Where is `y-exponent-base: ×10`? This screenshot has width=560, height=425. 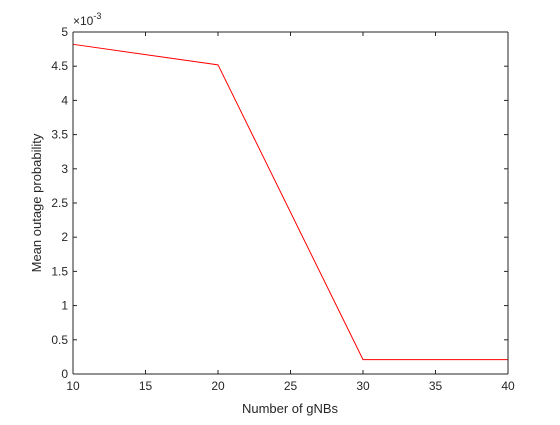
y-exponent-base: ×10 is located at coordinates (83, 21).